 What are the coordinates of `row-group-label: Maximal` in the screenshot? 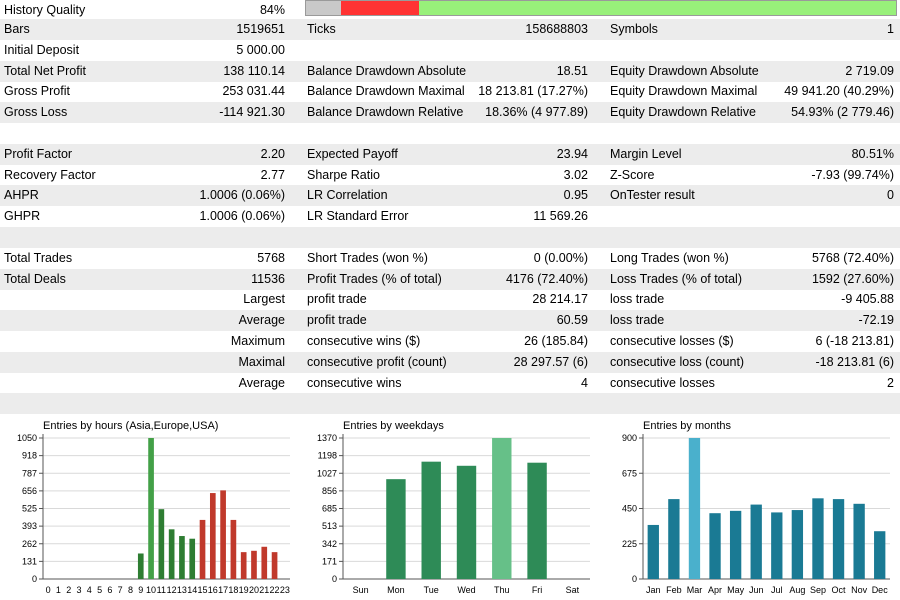 It's located at (261, 361).